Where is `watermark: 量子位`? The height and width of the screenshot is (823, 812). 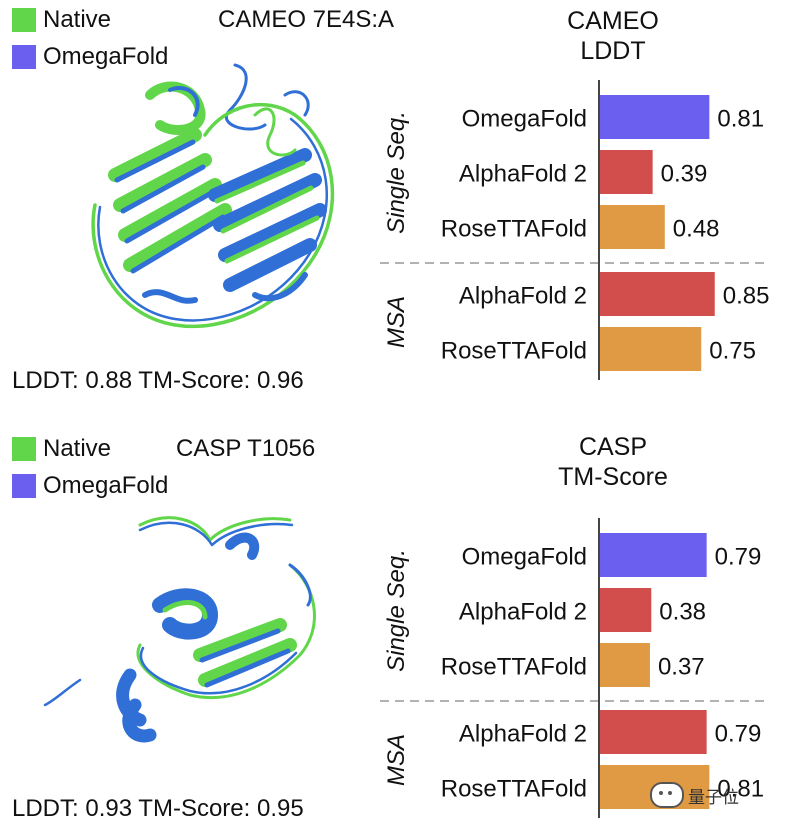
watermark: 量子位 is located at coordinates (694, 795).